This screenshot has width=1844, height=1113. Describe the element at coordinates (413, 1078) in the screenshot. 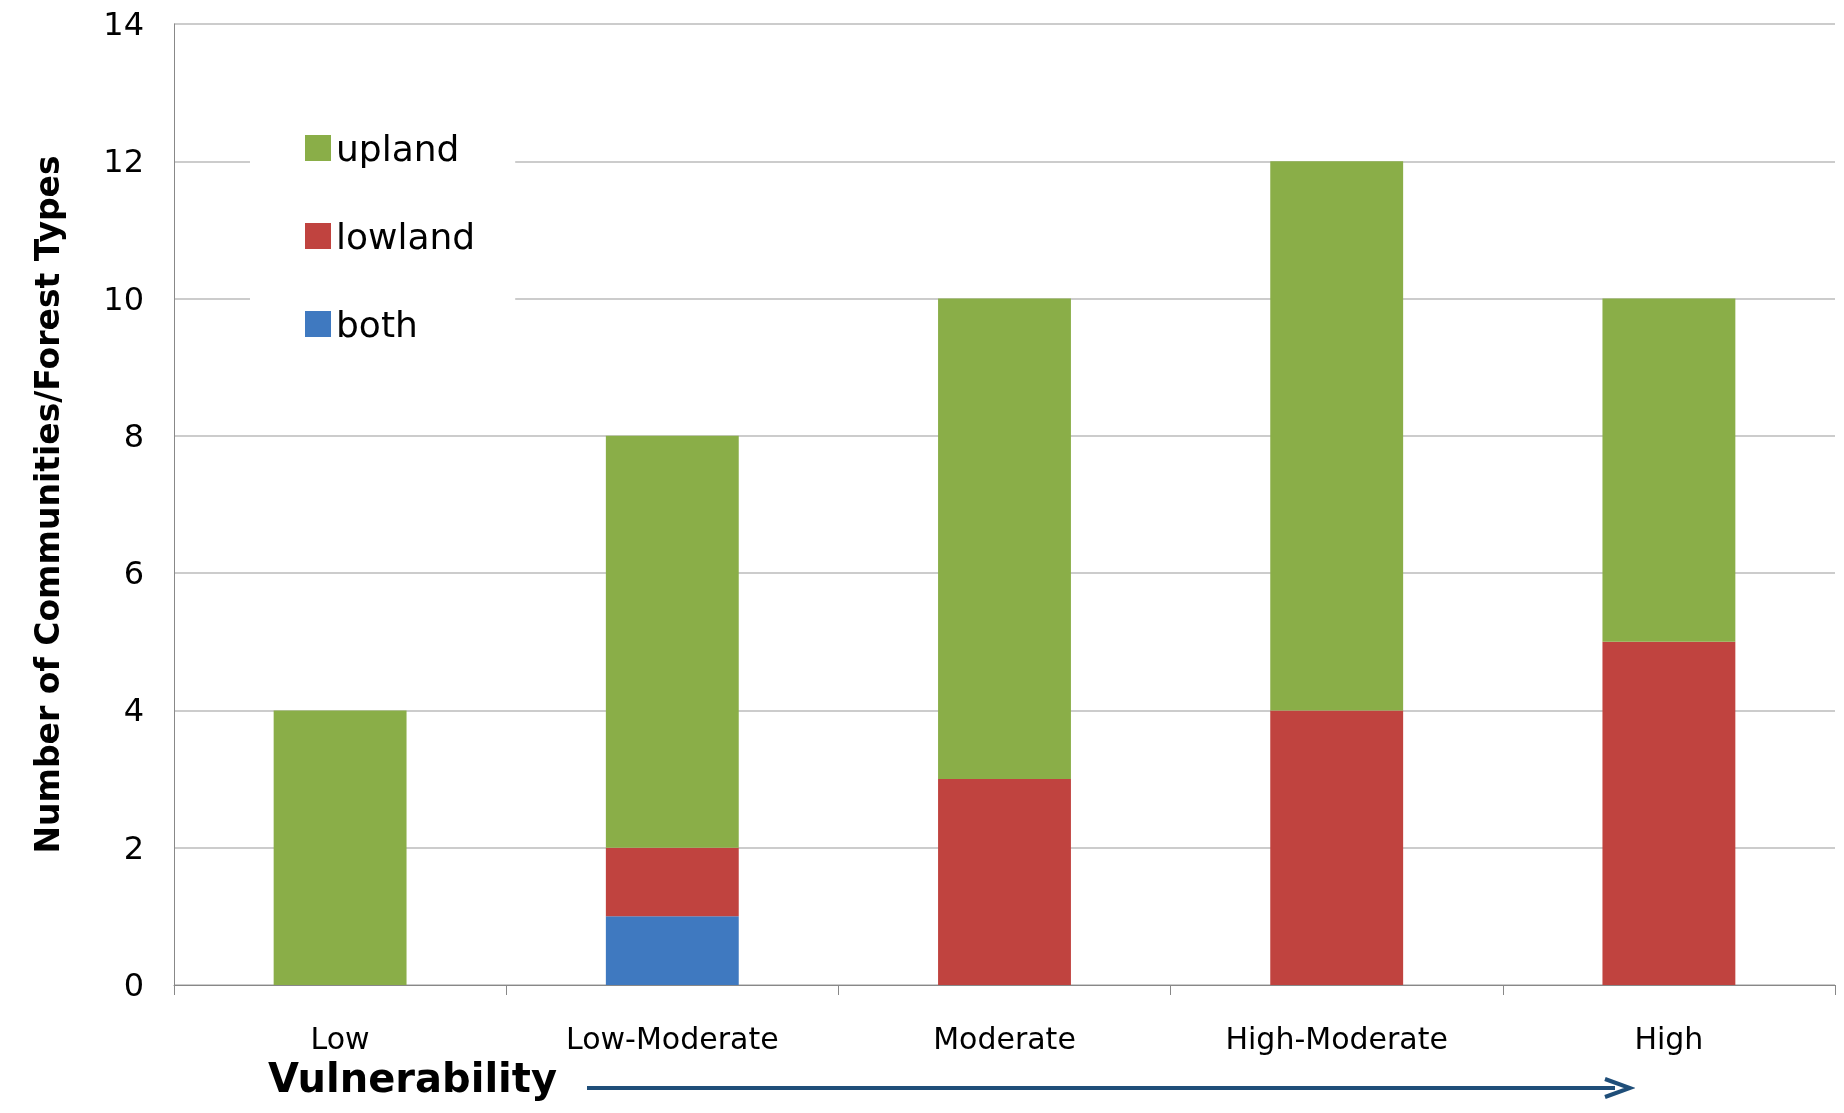

I see `x-axis-title: Vulnerability` at that location.